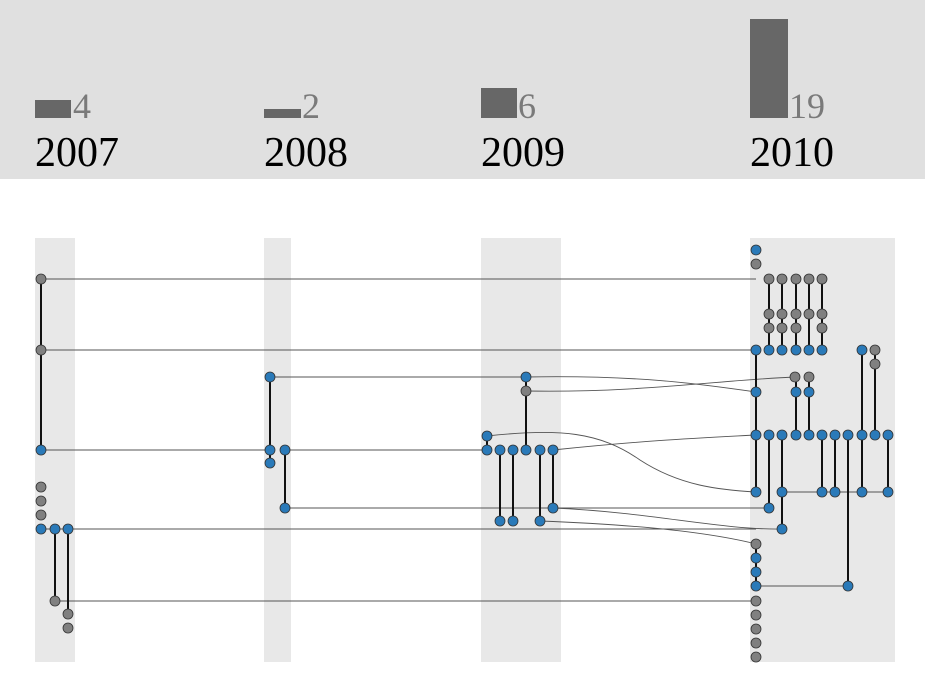 The height and width of the screenshot is (681, 925). Describe the element at coordinates (792, 153) in the screenshot. I see `year-label: 2010` at that location.